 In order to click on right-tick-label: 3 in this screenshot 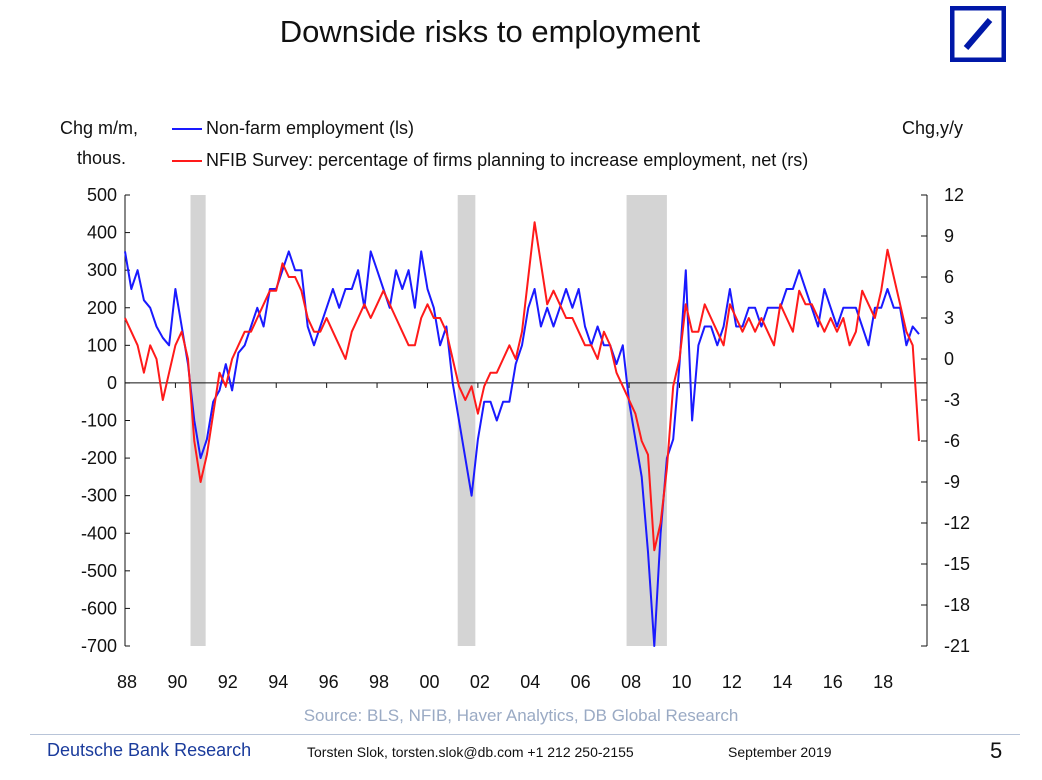, I will do `click(949, 318)`.